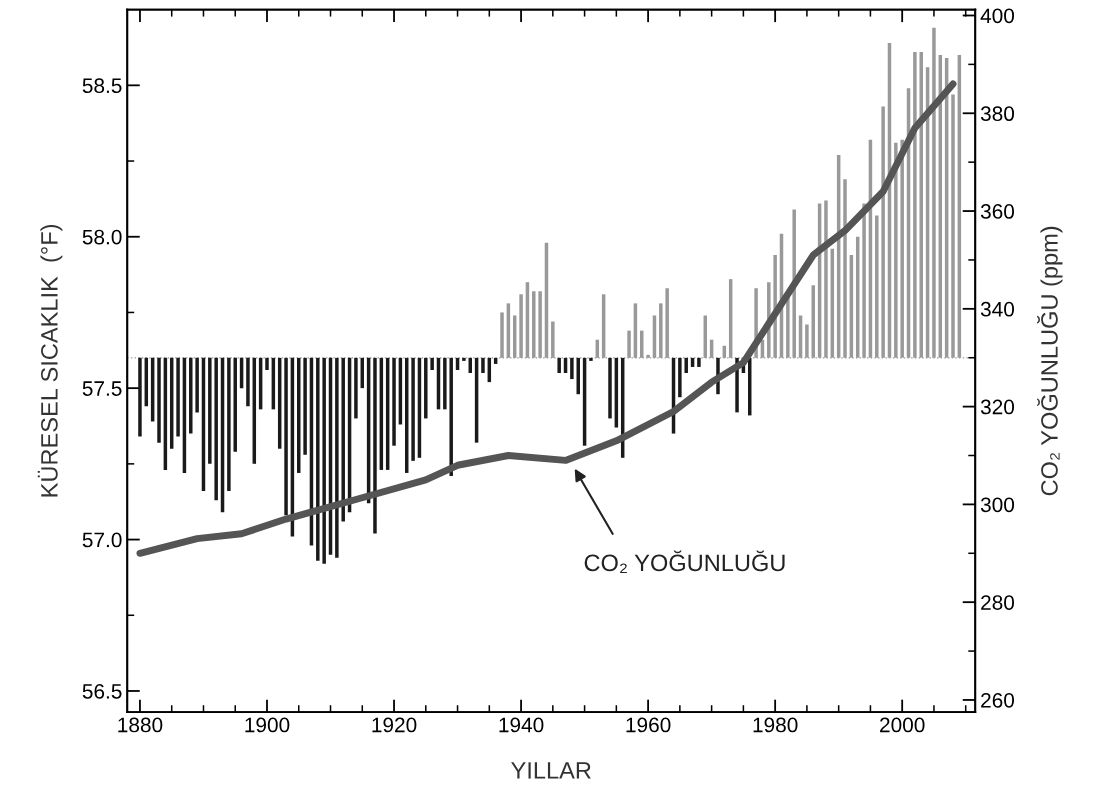 The height and width of the screenshot is (802, 1097). What do you see at coordinates (551, 770) in the screenshot?
I see `x-axis-title: YILLAR` at bounding box center [551, 770].